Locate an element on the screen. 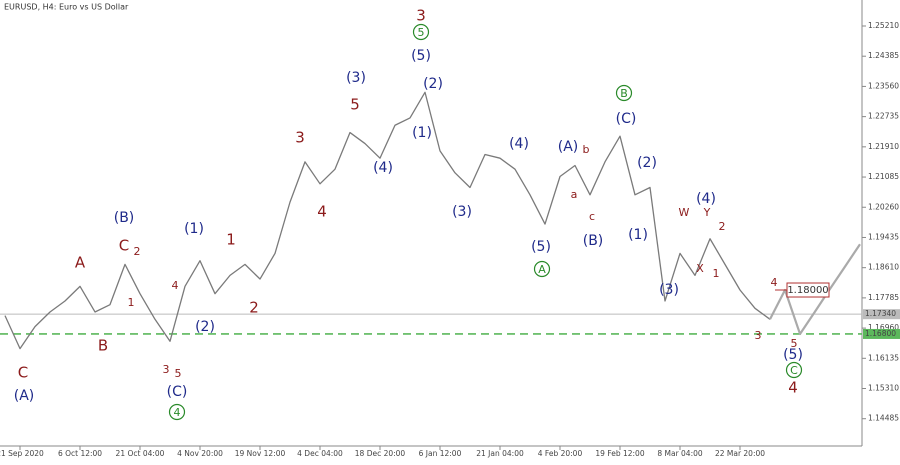  x-tick-label: 8 Mar 04:00 is located at coordinates (680, 453).